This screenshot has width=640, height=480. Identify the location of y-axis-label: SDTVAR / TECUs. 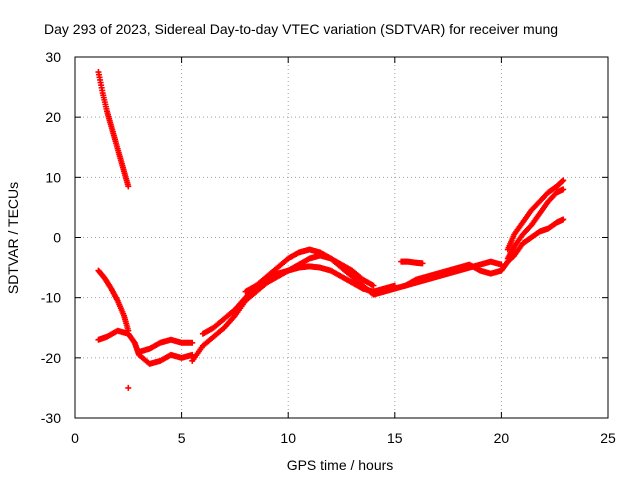
(13, 238).